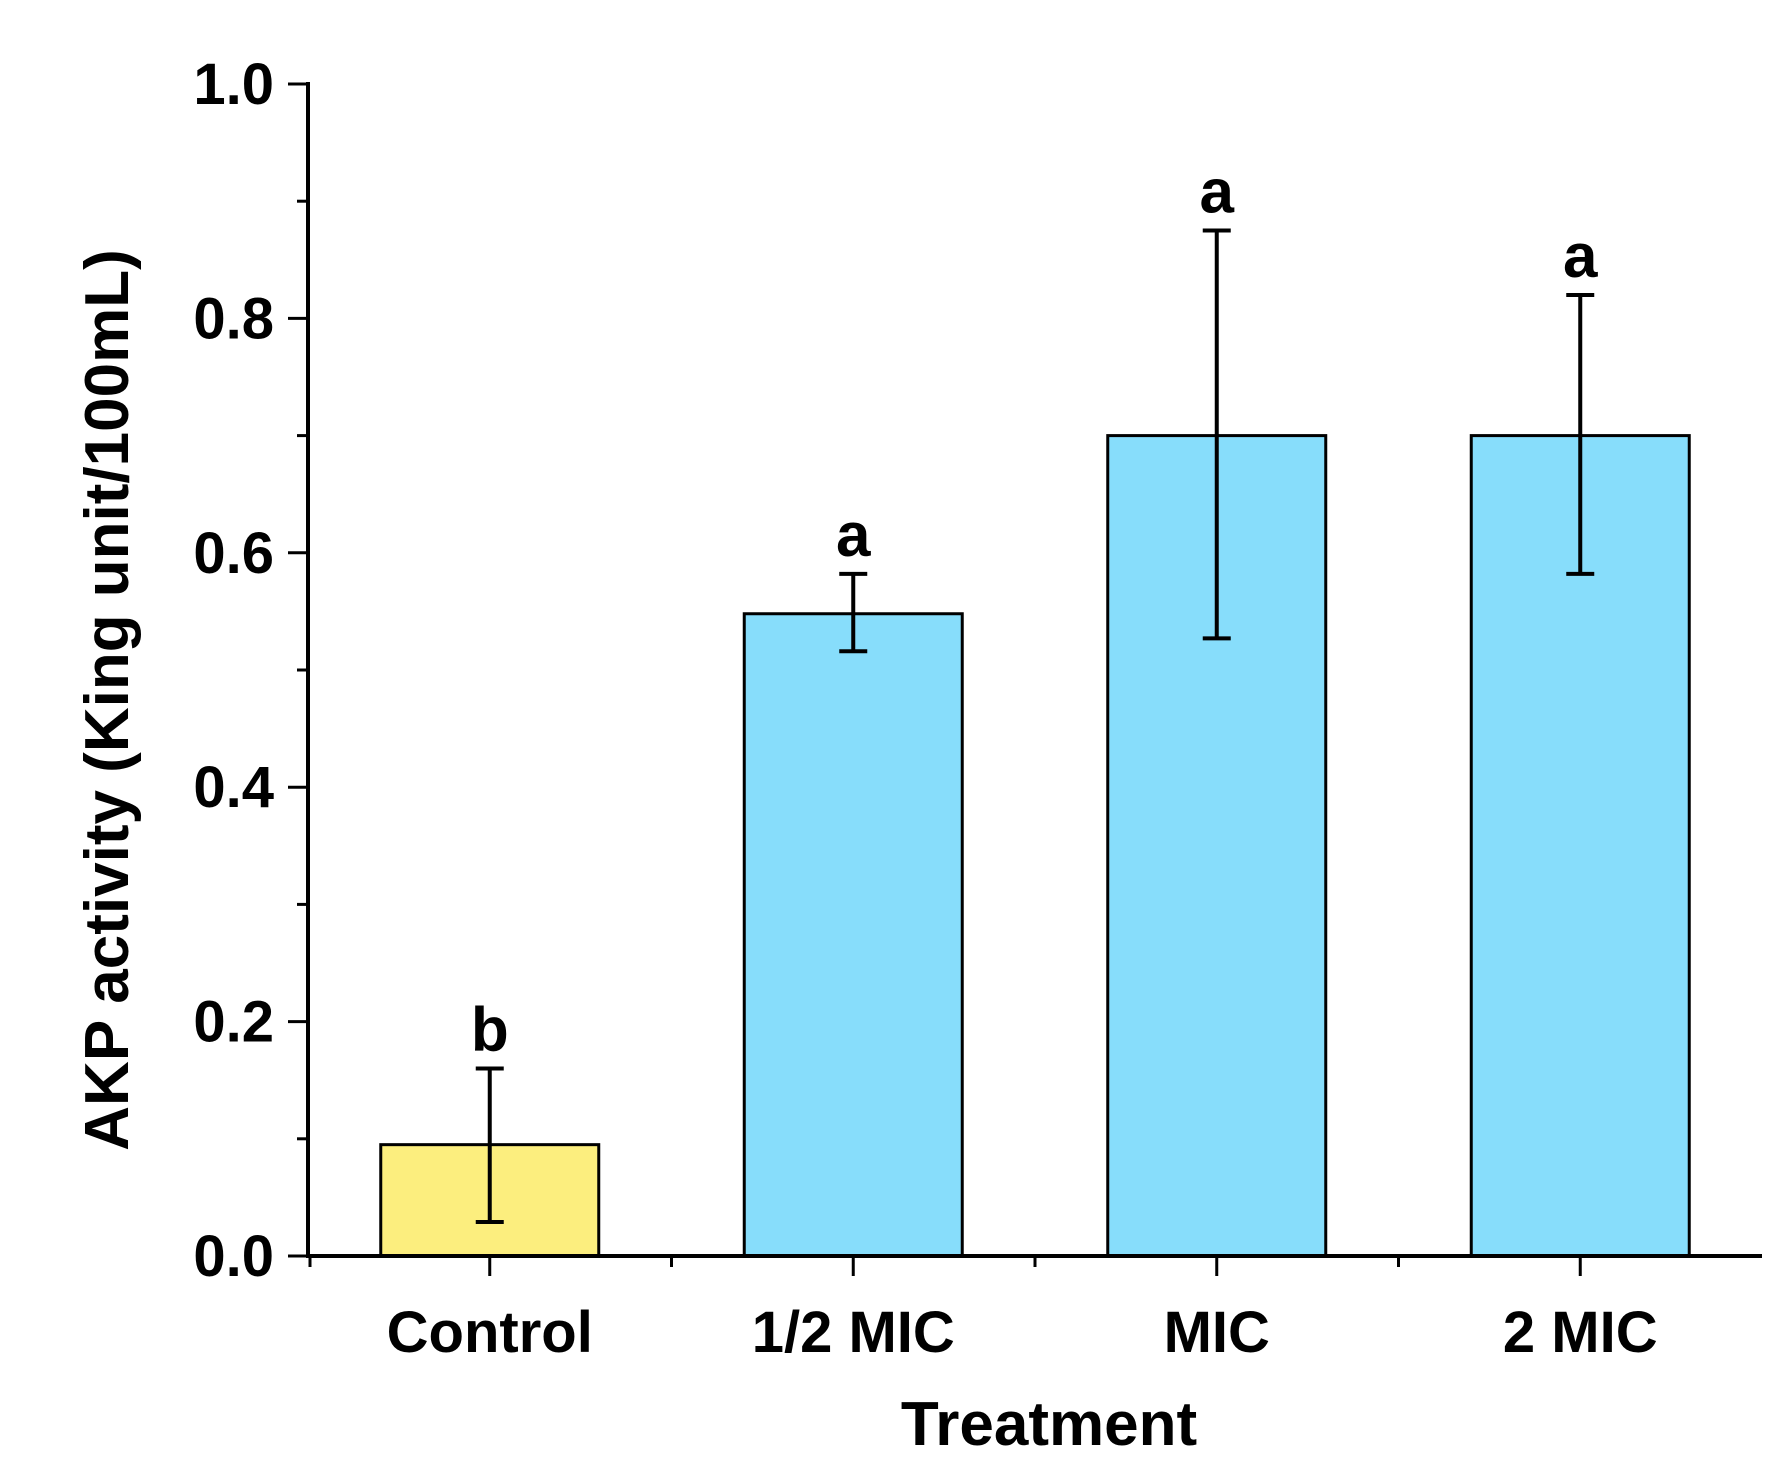 This screenshot has height=1472, width=1779. I want to click on x-tick-label: 1/2 MIC, so click(853, 1332).